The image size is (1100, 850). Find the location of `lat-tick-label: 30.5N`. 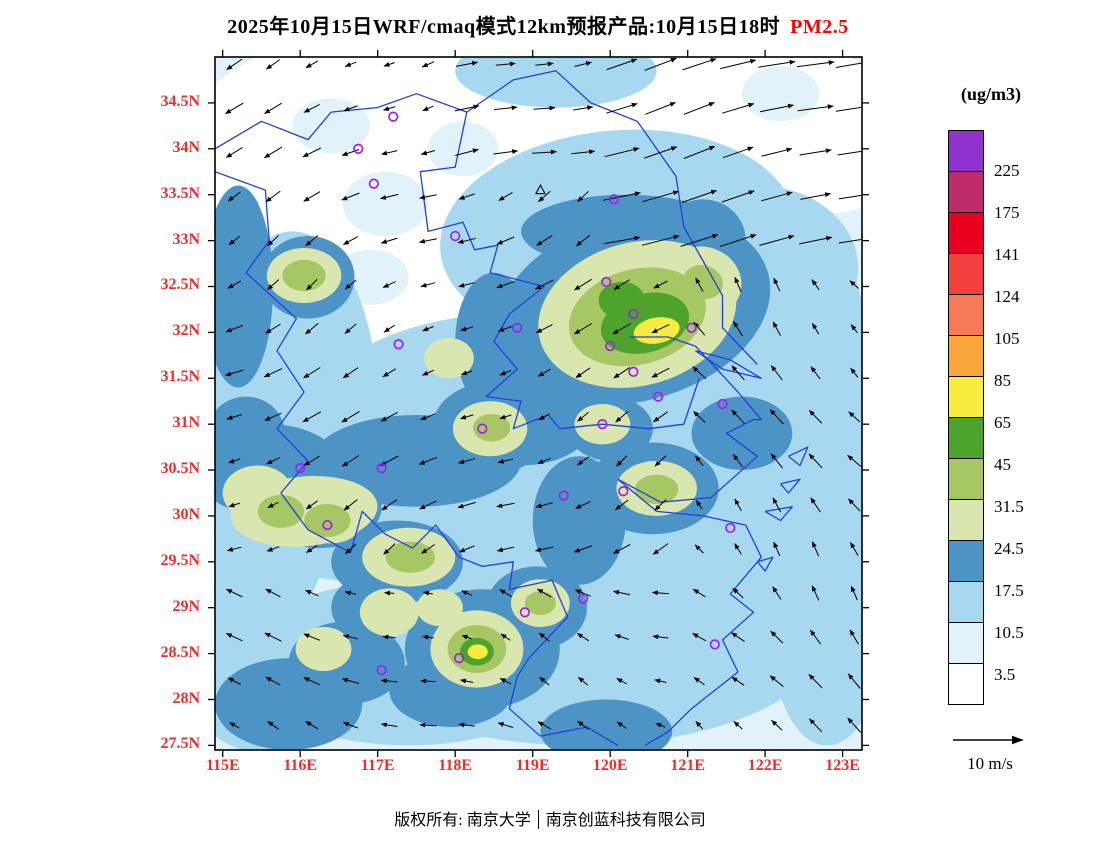

lat-tick-label: 30.5N is located at coordinates (180, 469).